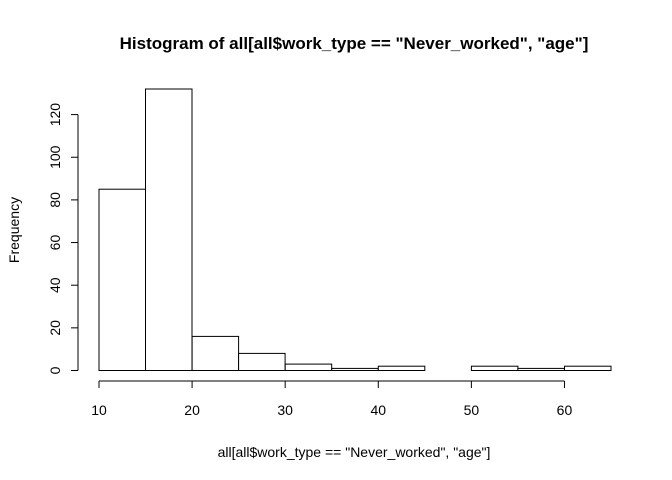 The width and height of the screenshot is (672, 480). Describe the element at coordinates (55, 115) in the screenshot. I see `y-tick-label: 120` at that location.